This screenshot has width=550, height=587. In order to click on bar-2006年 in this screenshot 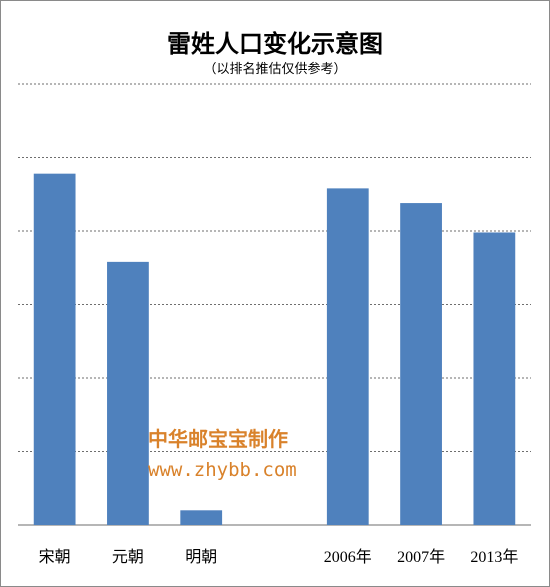, I will do `click(347, 356)`.